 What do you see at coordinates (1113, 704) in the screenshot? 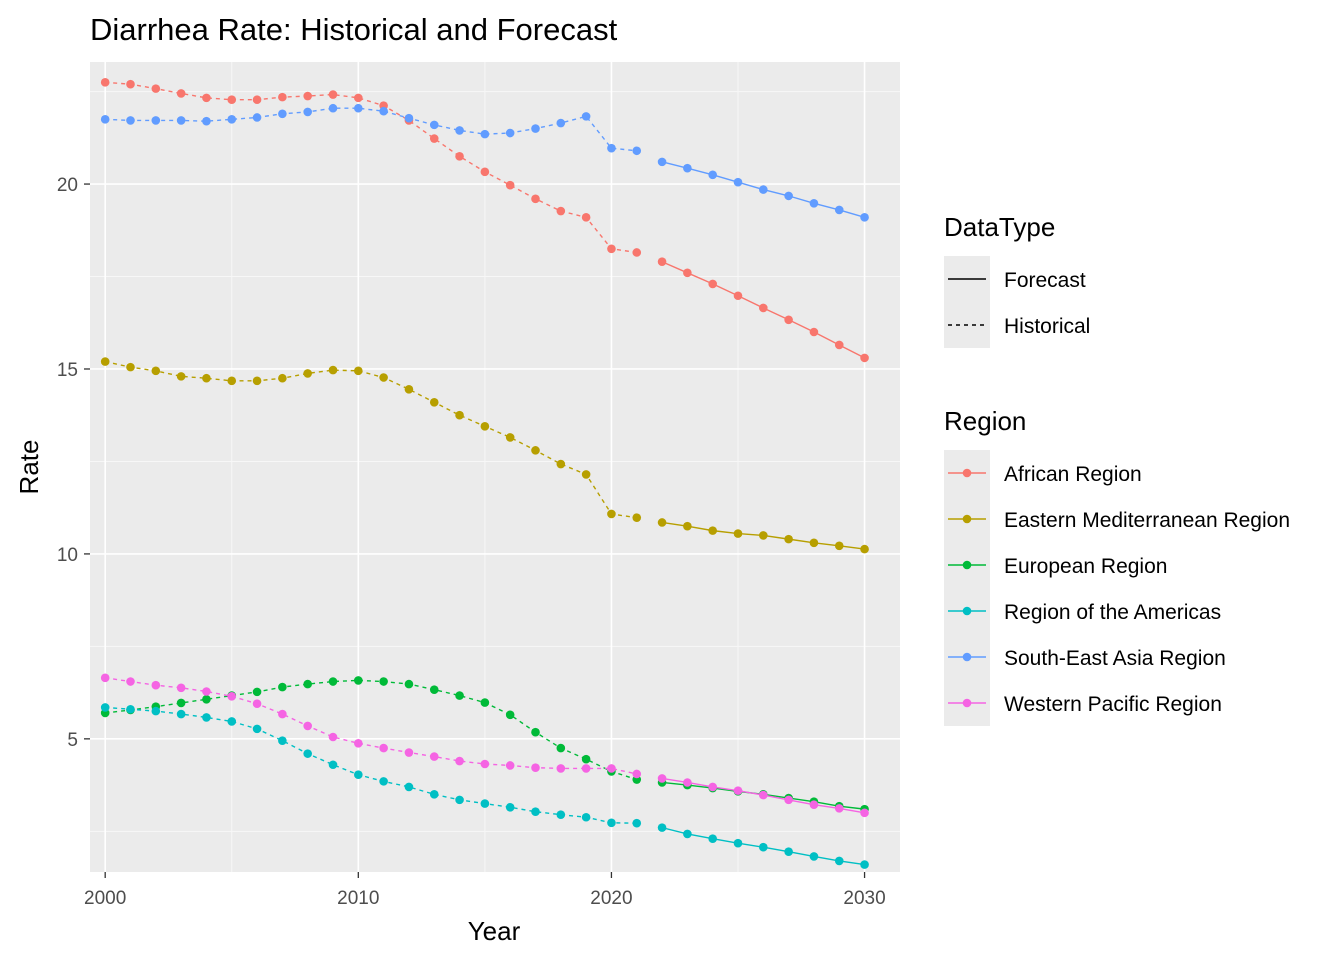
I see `legend-label: Western Pacific Region` at bounding box center [1113, 704].